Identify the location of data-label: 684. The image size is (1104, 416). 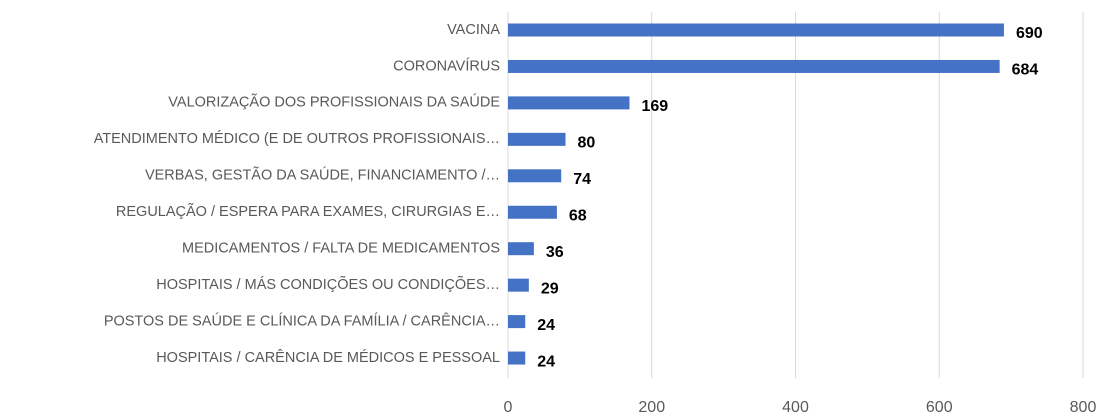
(1025, 70).